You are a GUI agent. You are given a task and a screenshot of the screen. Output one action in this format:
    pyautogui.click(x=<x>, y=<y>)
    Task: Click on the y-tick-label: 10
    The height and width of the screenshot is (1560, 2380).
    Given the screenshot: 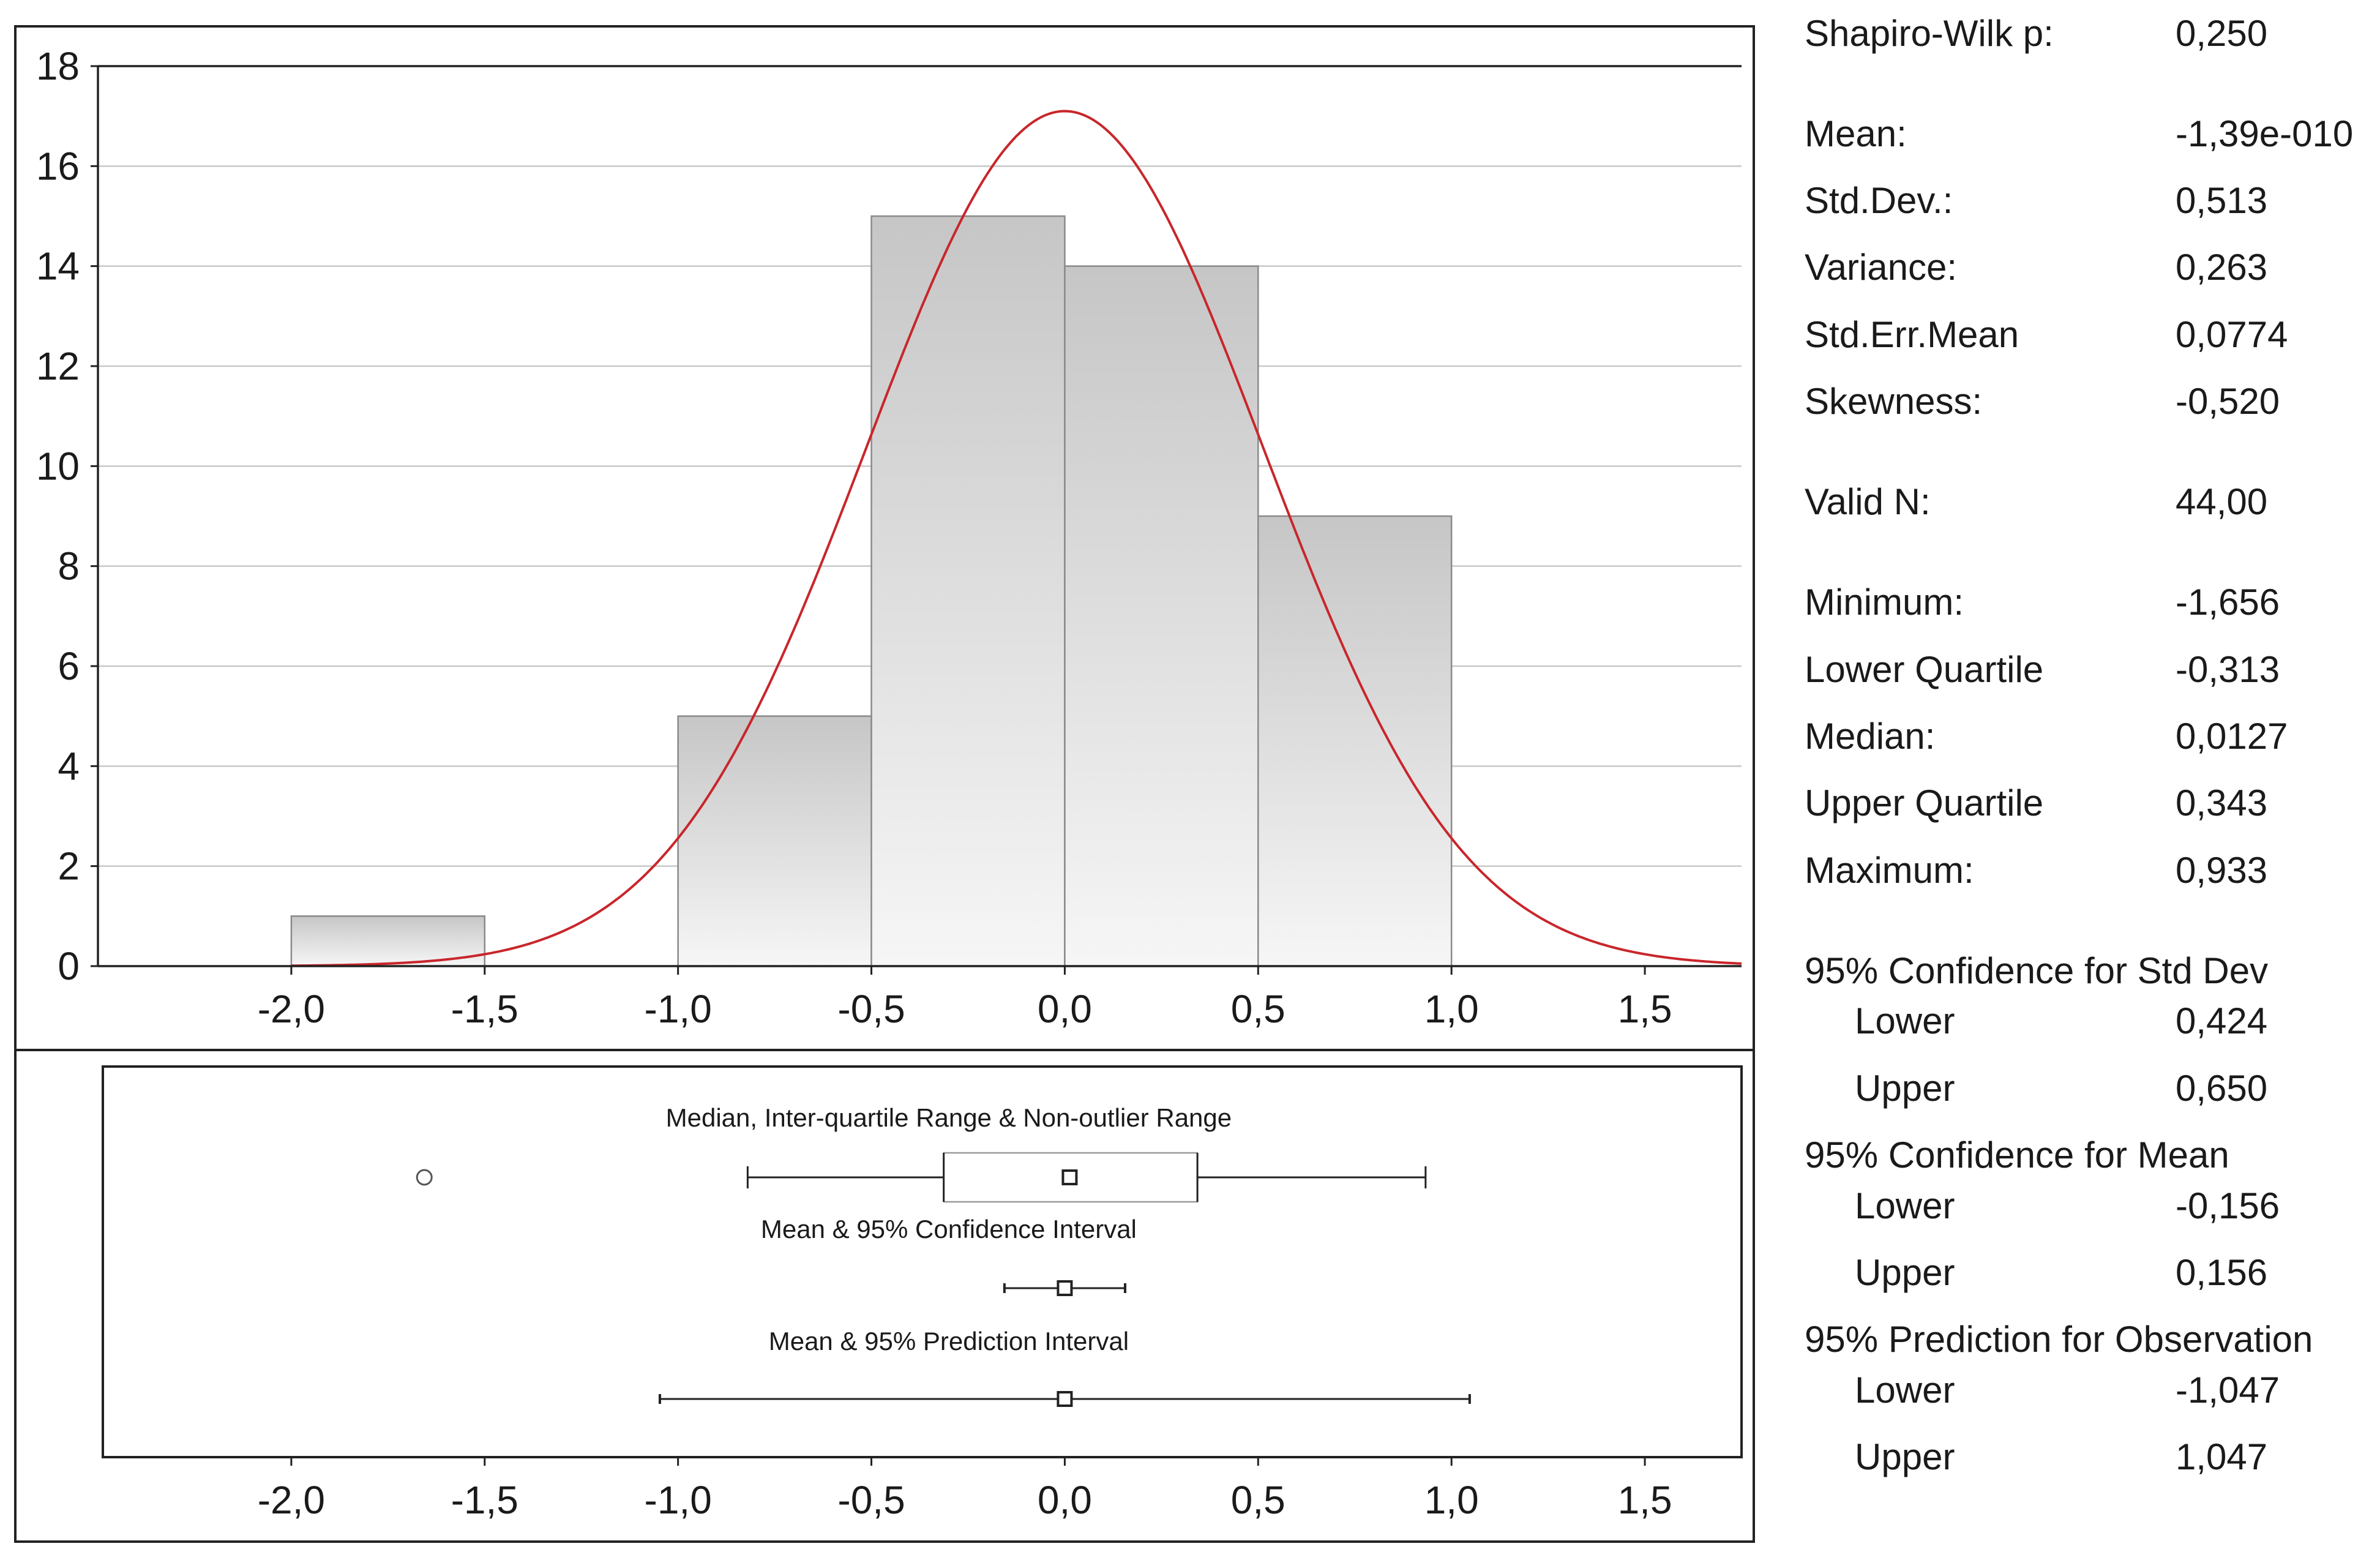 What is the action you would take?
    pyautogui.click(x=58, y=466)
    